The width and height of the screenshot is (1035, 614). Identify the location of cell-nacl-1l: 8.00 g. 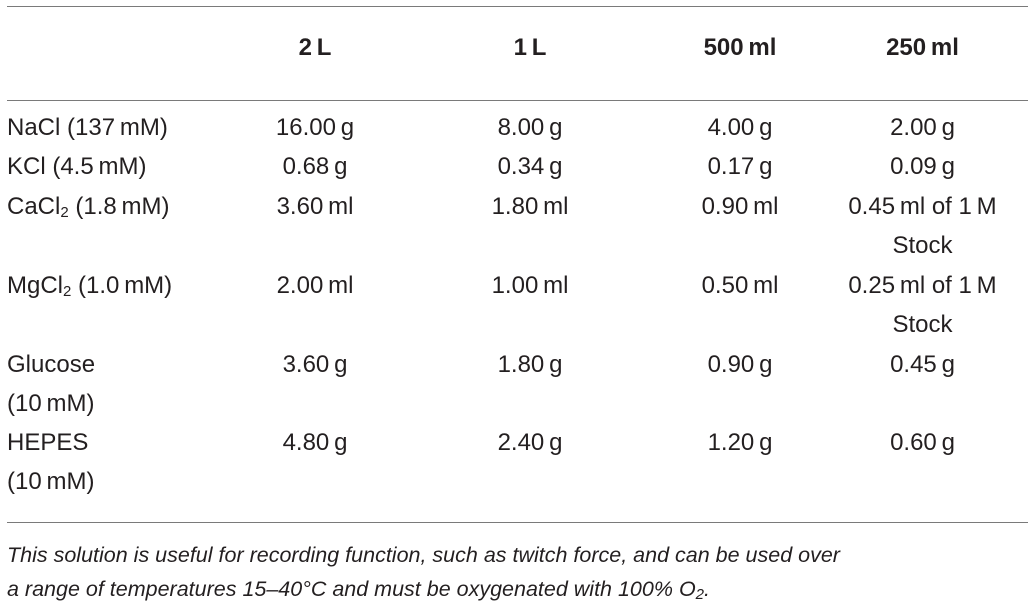
(530, 127).